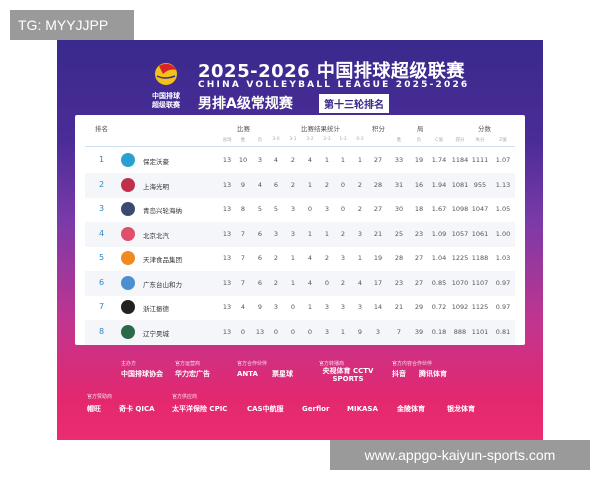  Describe the element at coordinates (433, 374) in the screenshot. I see `sponsor-logo: 腾讯体育` at that location.